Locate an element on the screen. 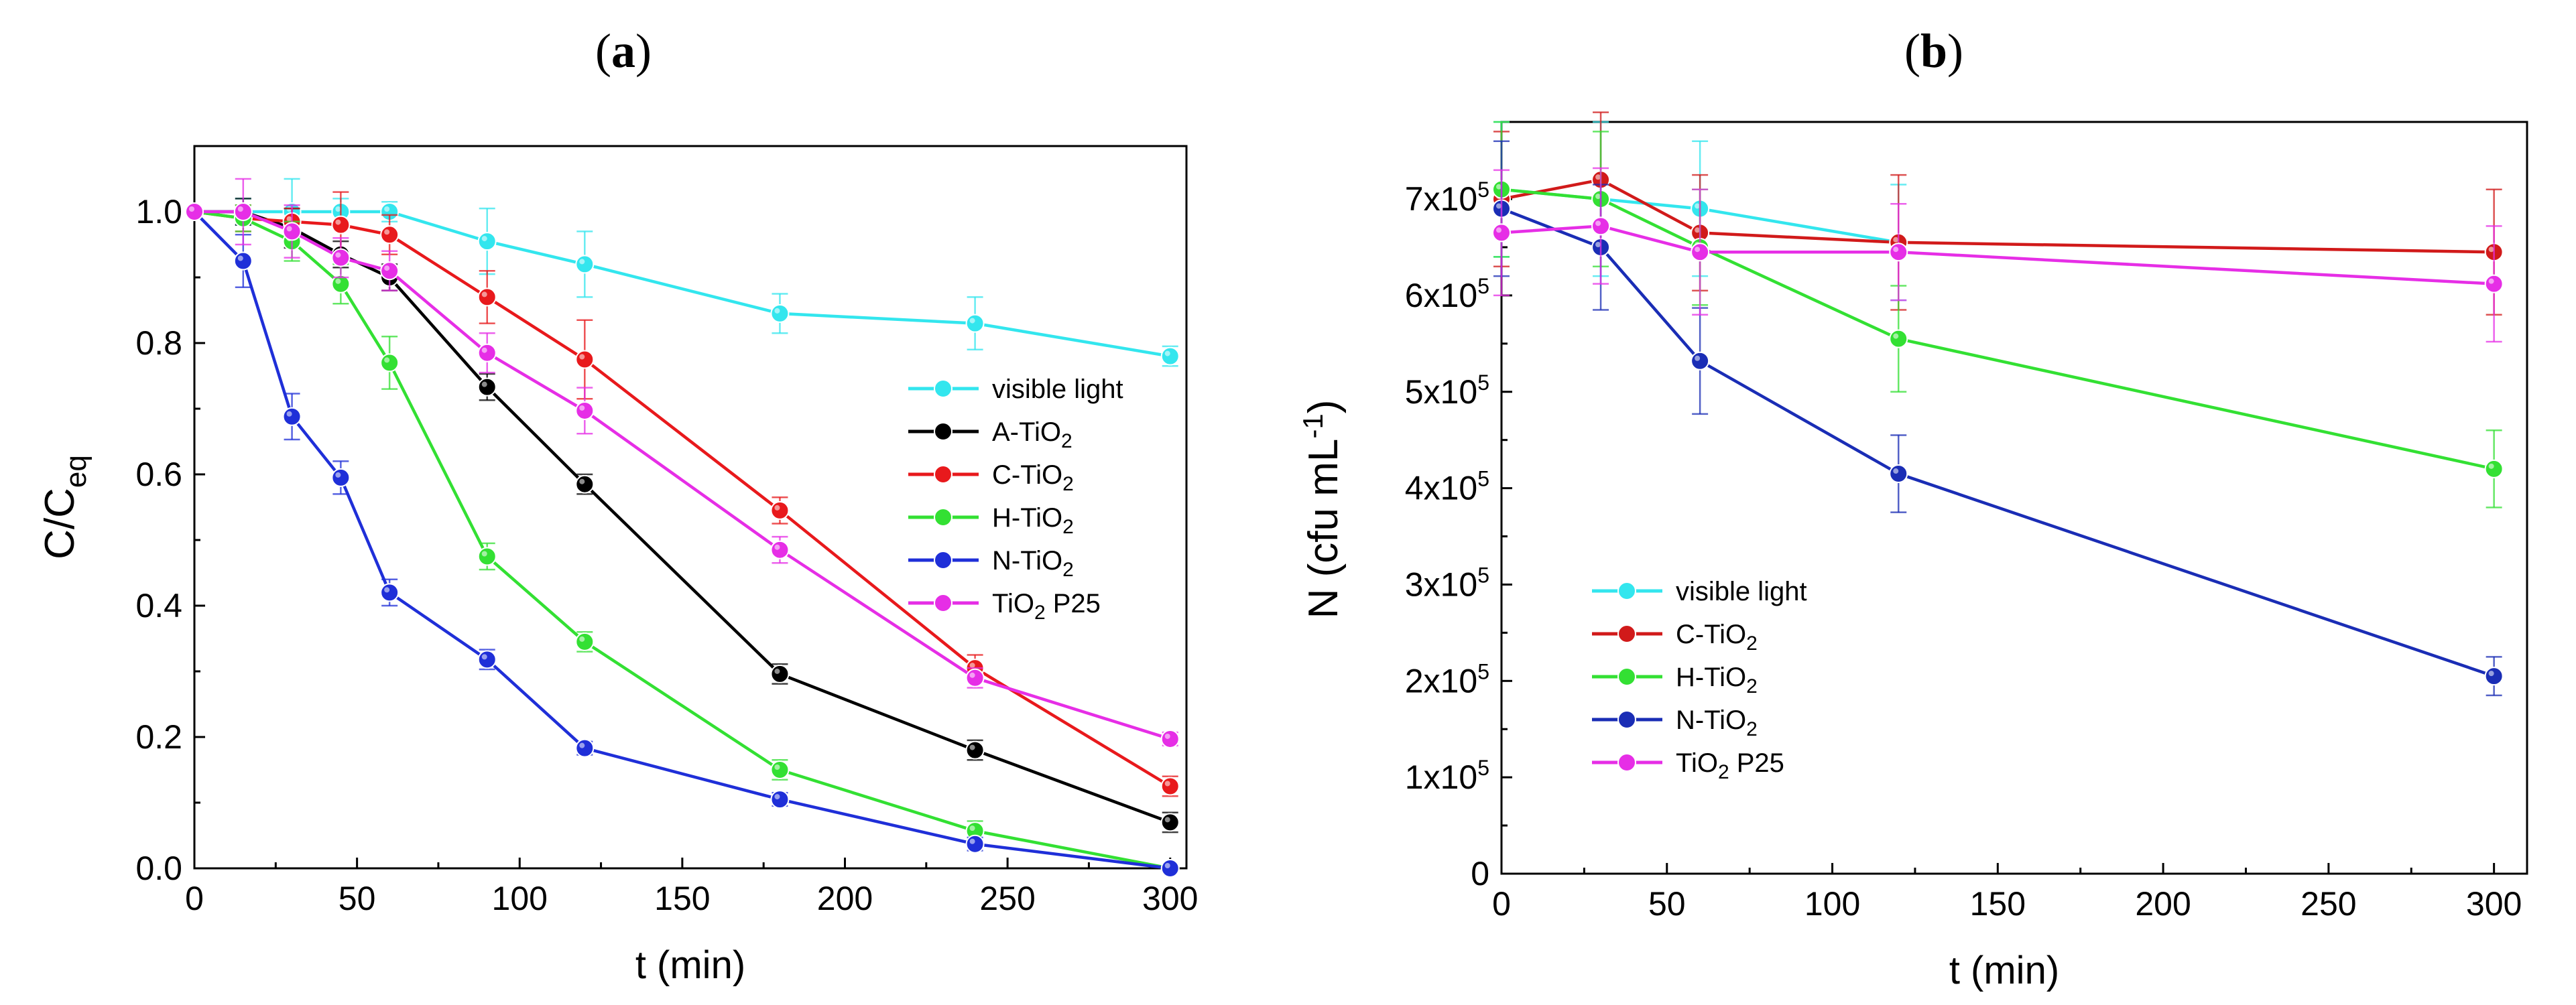 The image size is (2576, 1005). y-tick-label: 0.2 is located at coordinates (159, 737).